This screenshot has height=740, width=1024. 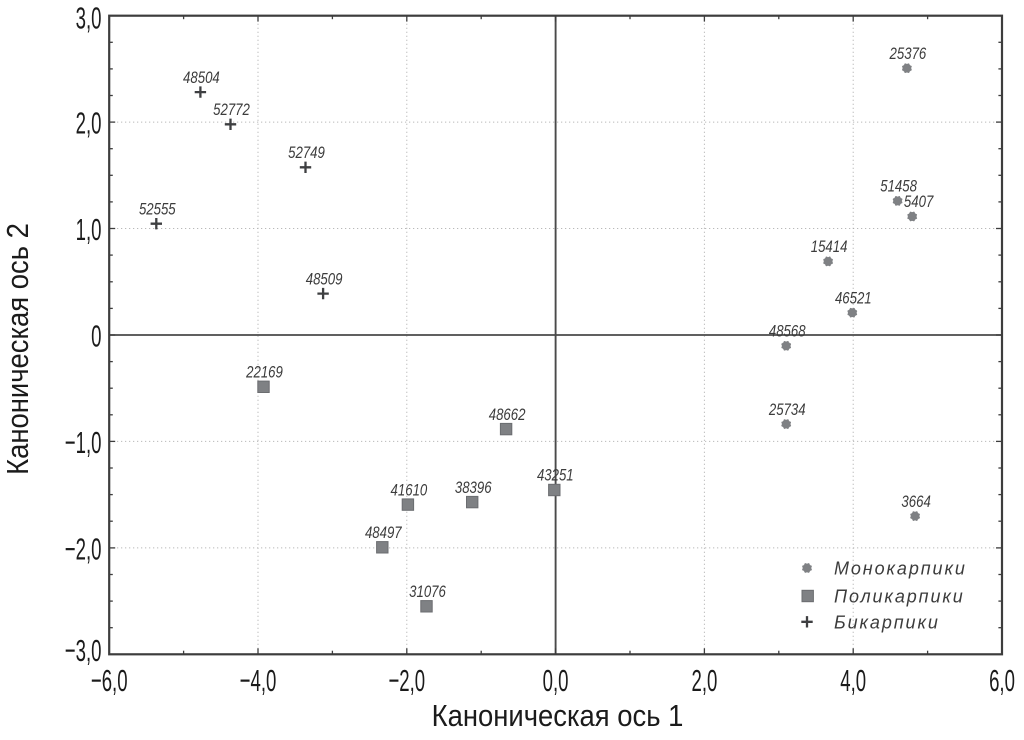 What do you see at coordinates (555, 475) in the screenshot?
I see `svg-text: 43251` at bounding box center [555, 475].